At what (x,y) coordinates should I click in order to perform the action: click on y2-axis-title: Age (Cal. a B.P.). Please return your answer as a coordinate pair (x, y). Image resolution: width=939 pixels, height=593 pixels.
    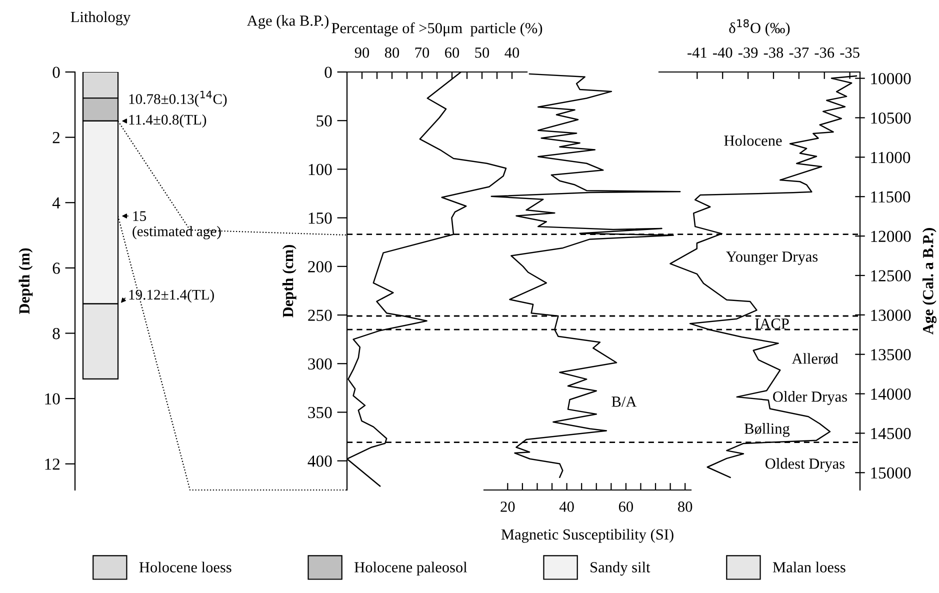
    Looking at the image, I should click on (929, 281).